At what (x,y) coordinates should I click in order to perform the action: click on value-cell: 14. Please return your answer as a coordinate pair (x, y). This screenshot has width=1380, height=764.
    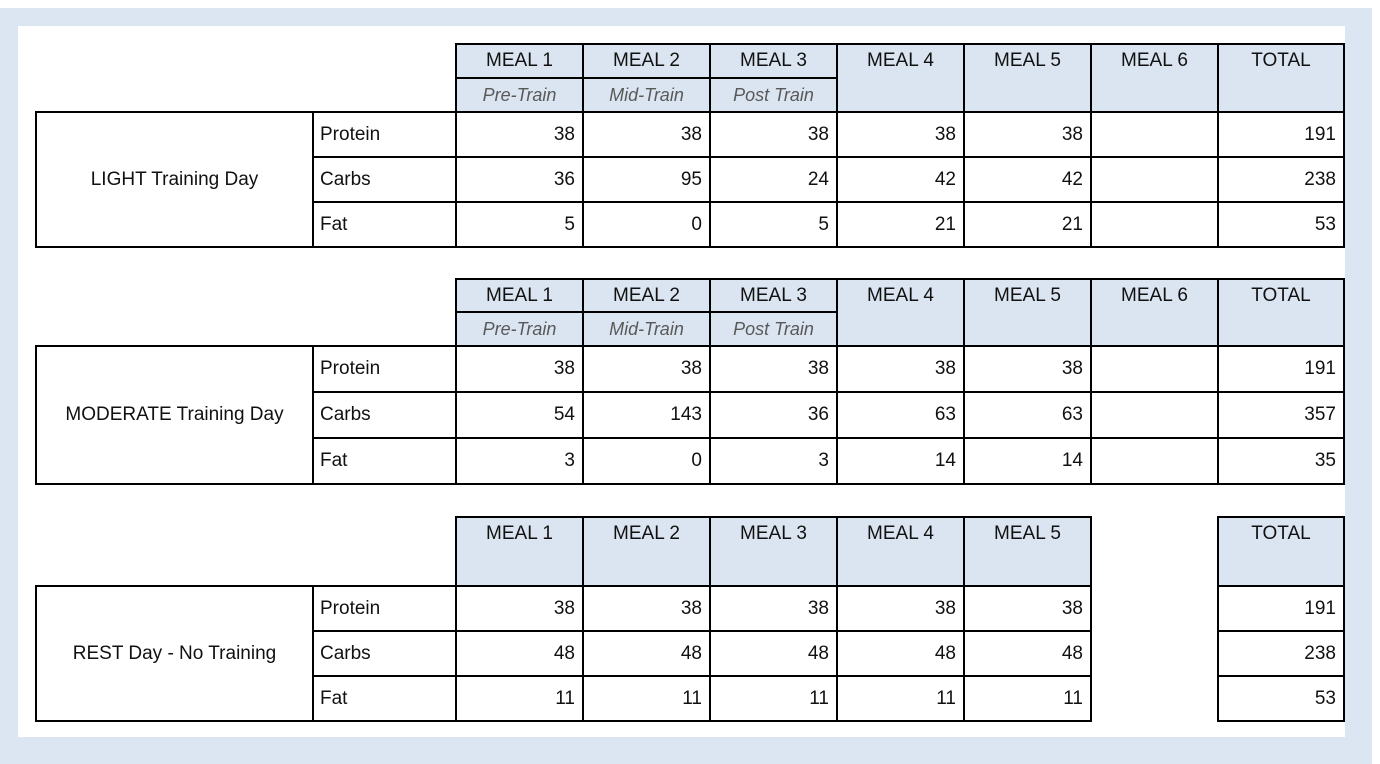
    Looking at the image, I should click on (900, 461).